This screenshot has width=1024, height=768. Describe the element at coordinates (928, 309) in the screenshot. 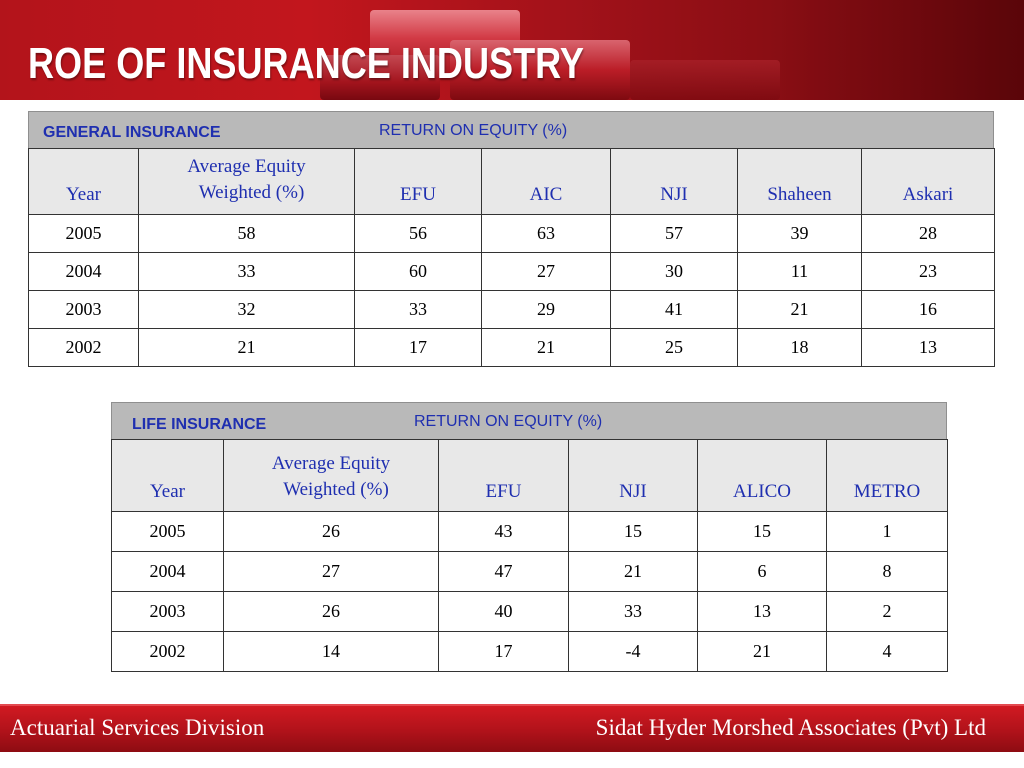

I see `value-cell: 16` at that location.